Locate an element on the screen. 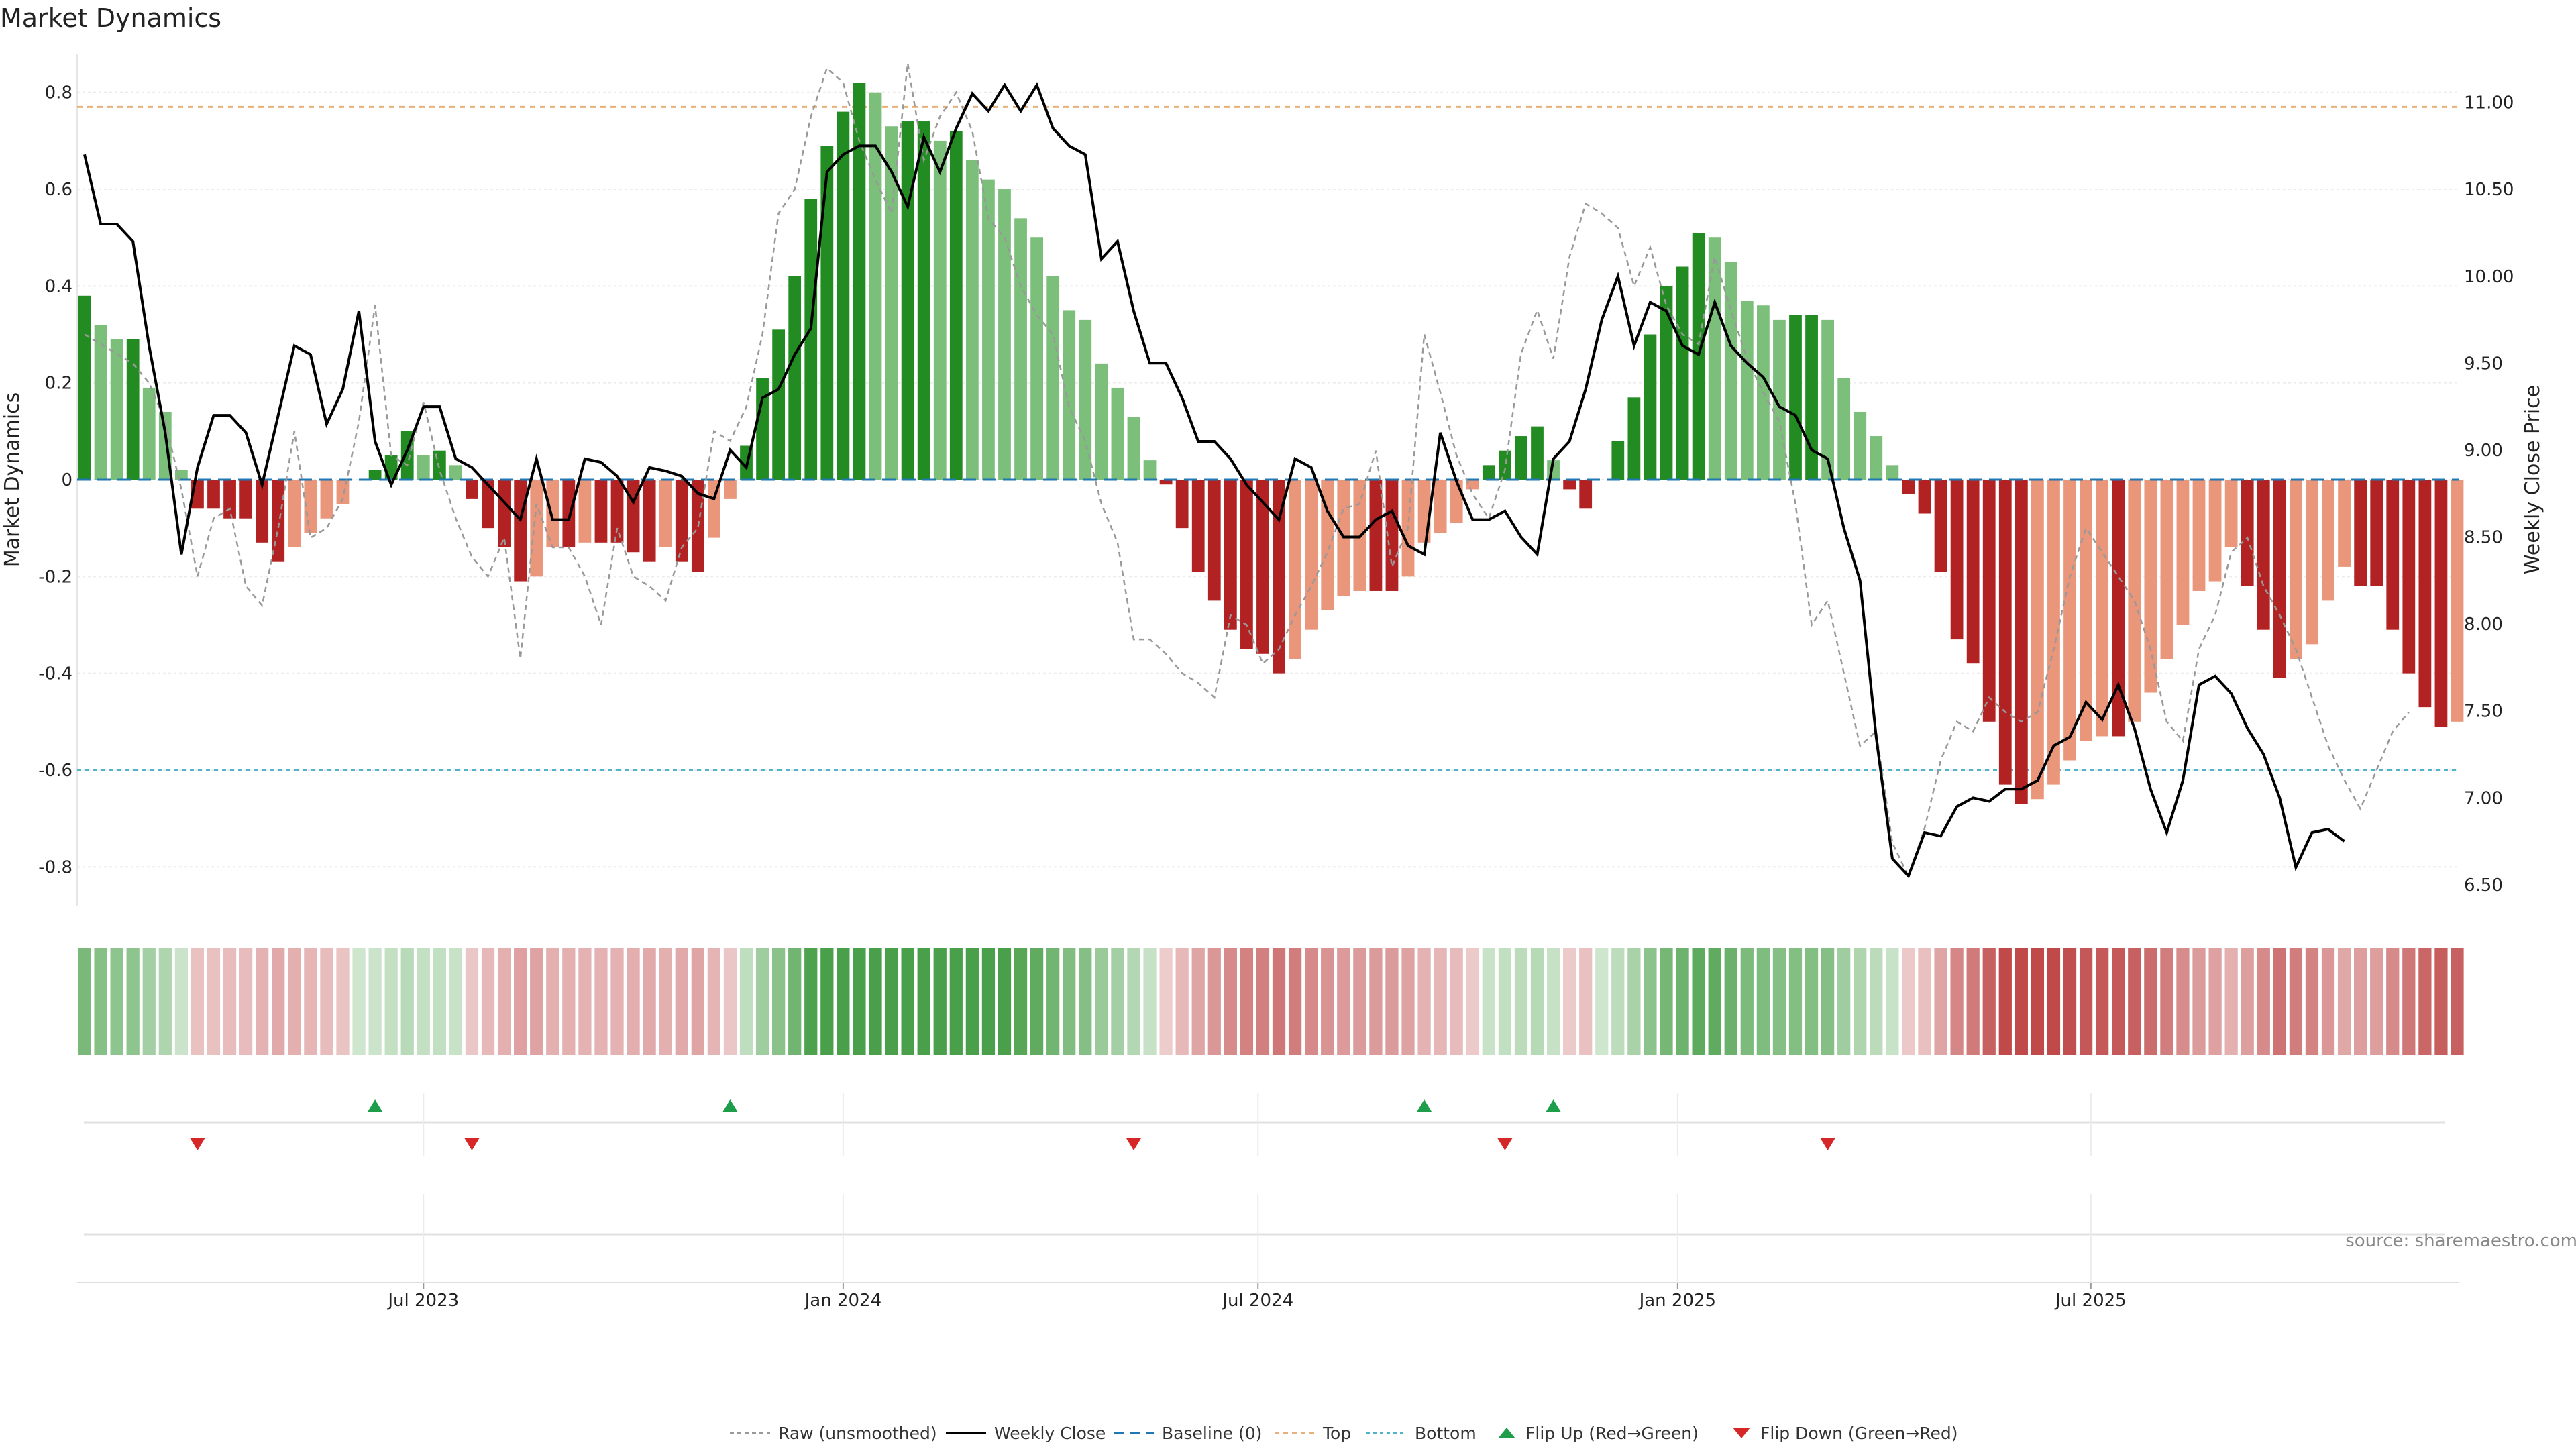 This screenshot has width=2576, height=1449. flip-events-panel is located at coordinates (1264, 1124).